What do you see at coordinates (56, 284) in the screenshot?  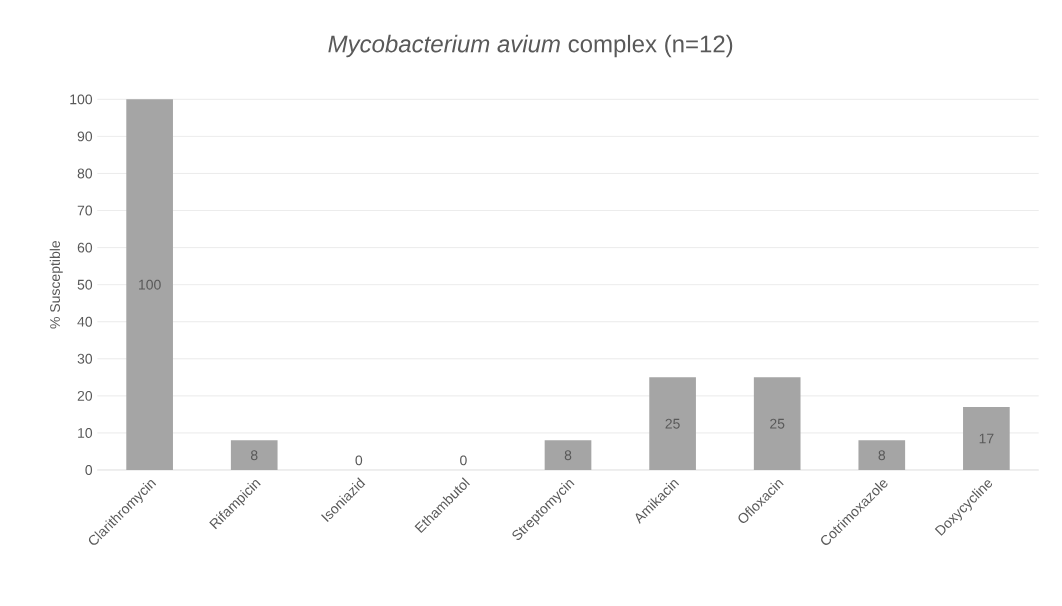 I see `y-axis-title: % Susceptible` at bounding box center [56, 284].